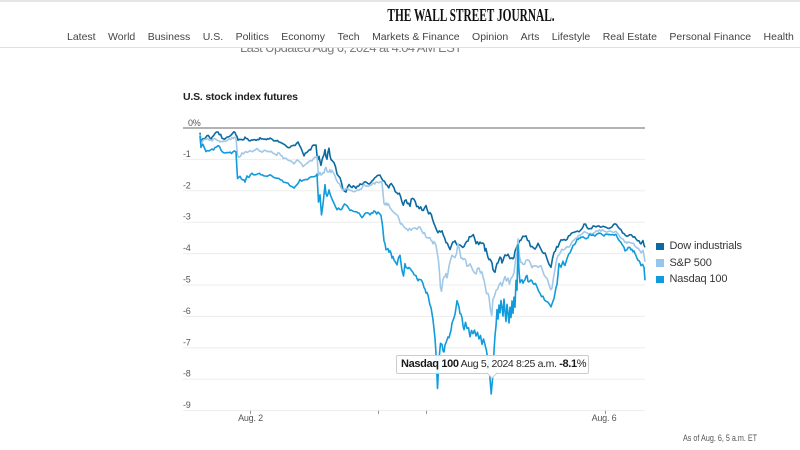 The height and width of the screenshot is (450, 800). Describe the element at coordinates (604, 418) in the screenshot. I see `svg-text: Aug. 6` at that location.